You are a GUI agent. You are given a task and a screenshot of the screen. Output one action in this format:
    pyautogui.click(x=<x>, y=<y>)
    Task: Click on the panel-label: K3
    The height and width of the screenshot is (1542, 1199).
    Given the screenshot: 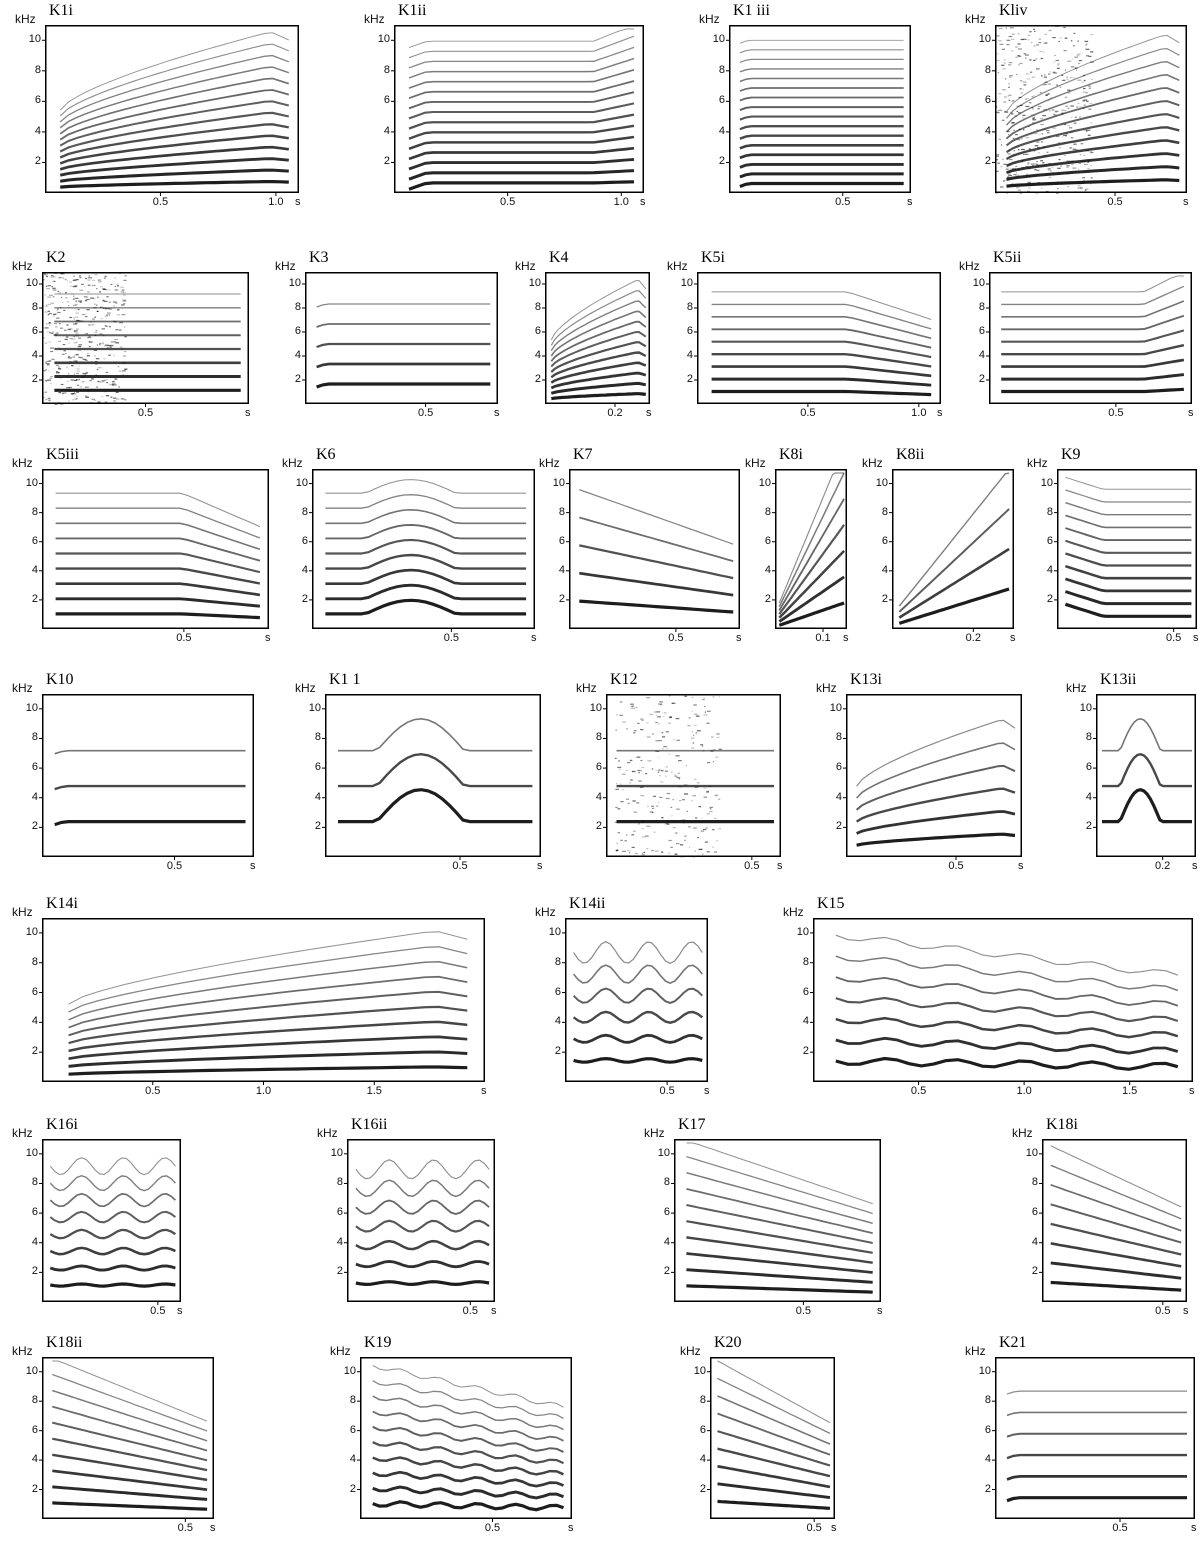 What is the action you would take?
    pyautogui.click(x=319, y=257)
    